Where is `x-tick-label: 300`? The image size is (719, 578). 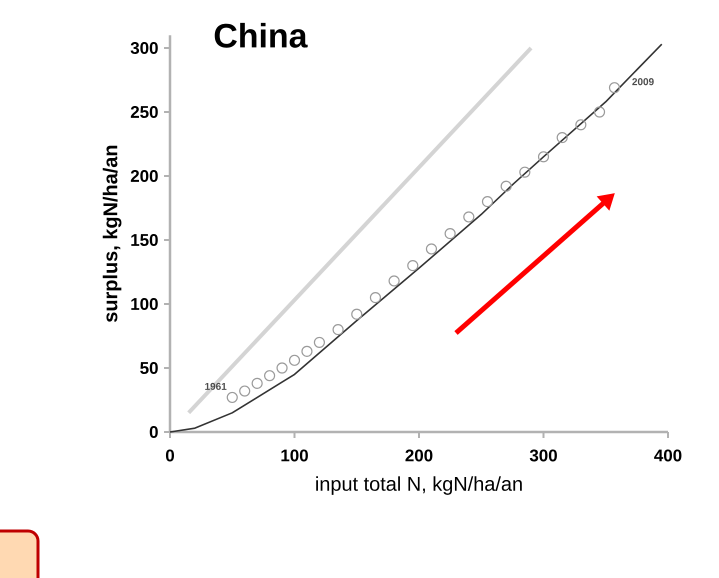 x-tick-label: 300 is located at coordinates (543, 455).